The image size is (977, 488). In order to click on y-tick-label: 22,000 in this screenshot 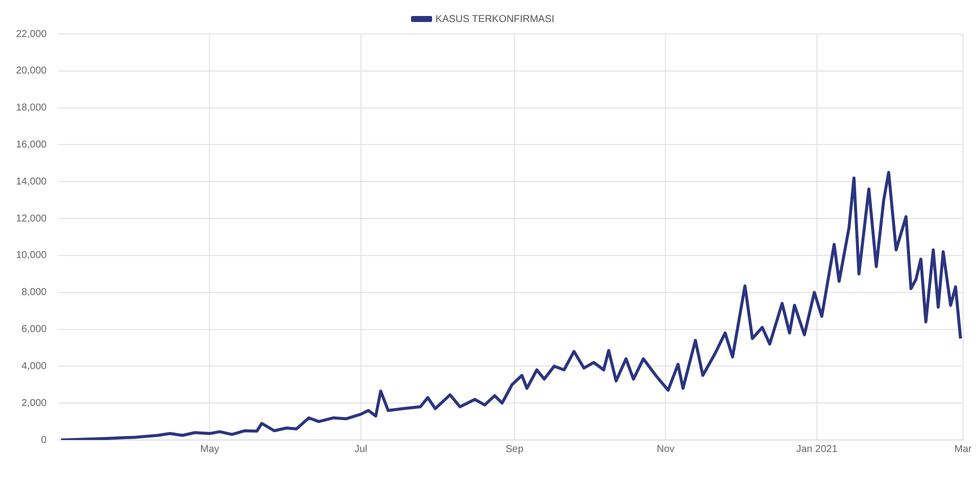, I will do `click(32, 34)`.